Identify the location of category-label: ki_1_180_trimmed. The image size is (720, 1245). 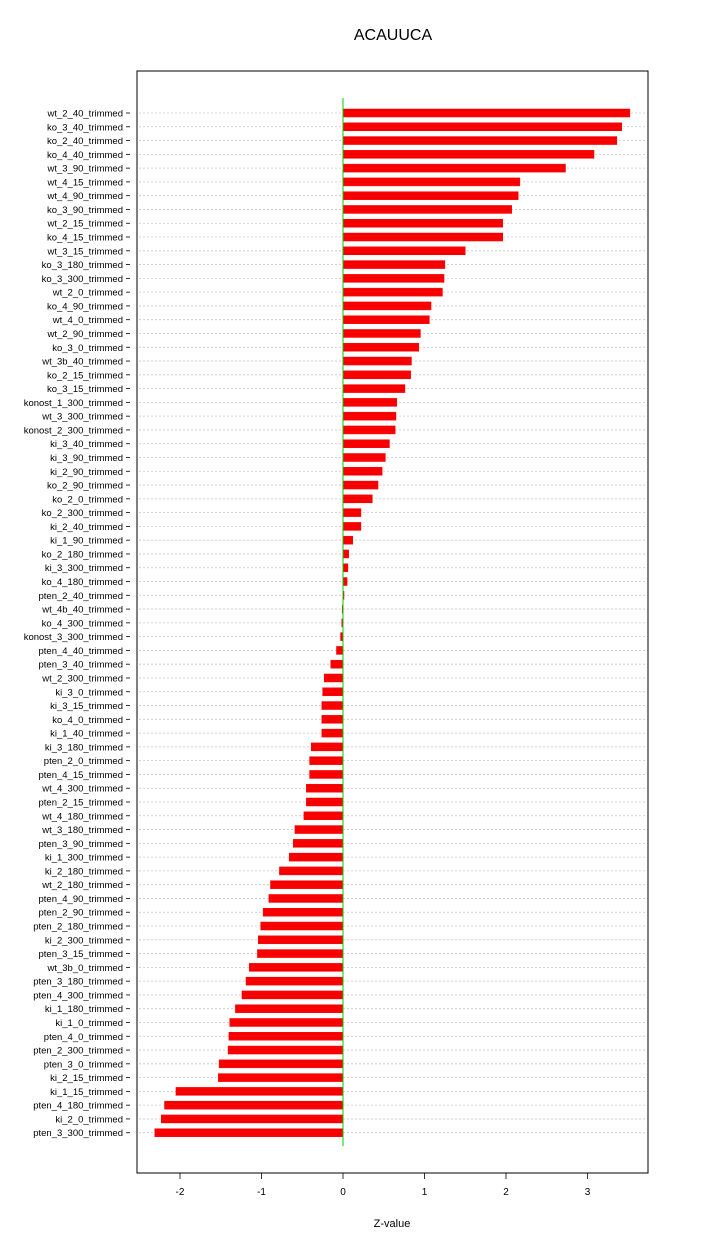
(84, 1009).